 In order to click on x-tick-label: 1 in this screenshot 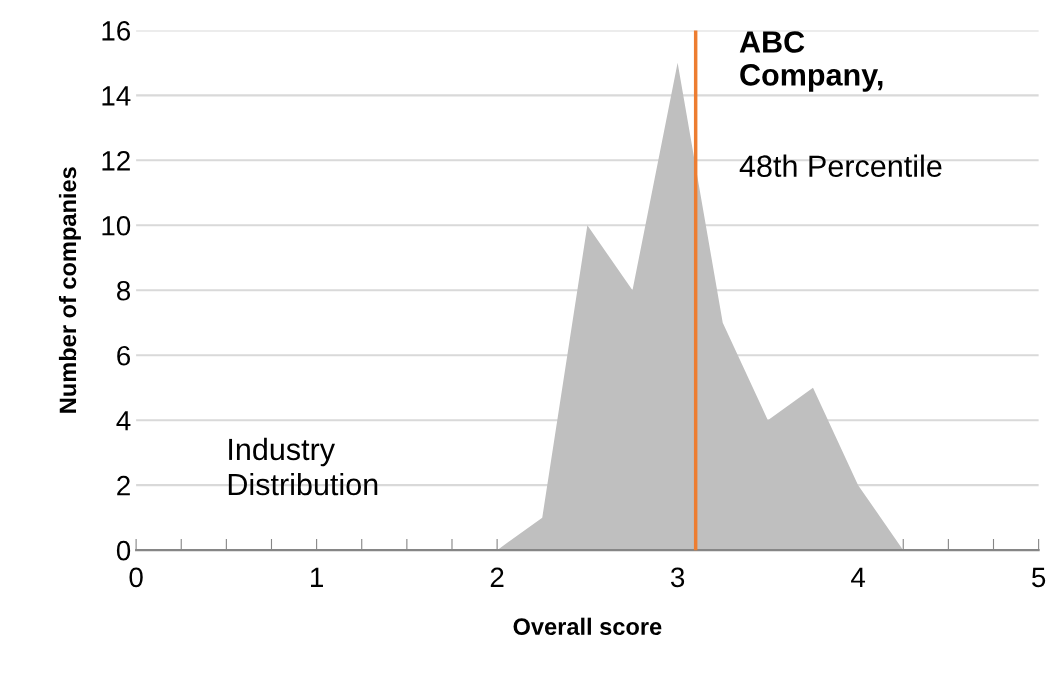, I will do `click(317, 577)`.